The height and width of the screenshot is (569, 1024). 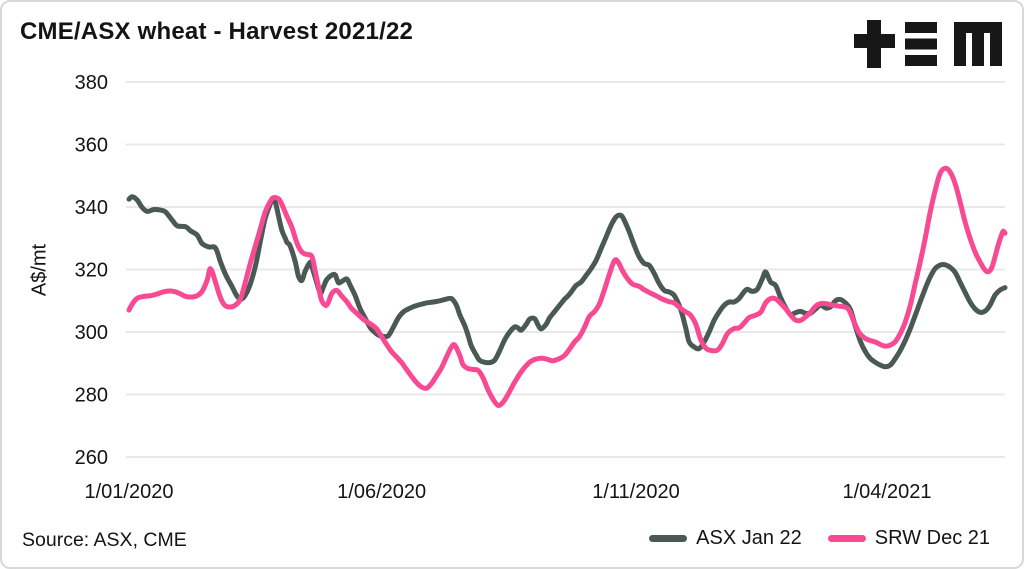 What do you see at coordinates (749, 538) in the screenshot?
I see `legend-label-asx: ASX Jan 22` at bounding box center [749, 538].